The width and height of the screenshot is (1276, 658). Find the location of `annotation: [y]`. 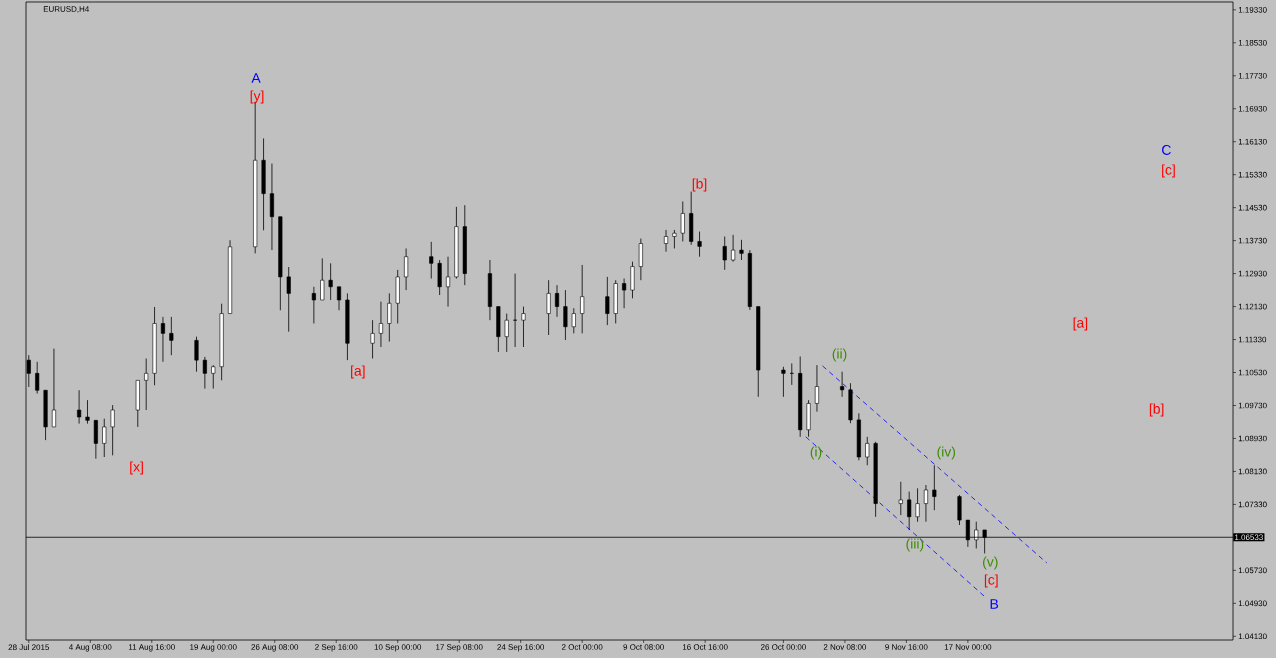

annotation: [y] is located at coordinates (257, 97).